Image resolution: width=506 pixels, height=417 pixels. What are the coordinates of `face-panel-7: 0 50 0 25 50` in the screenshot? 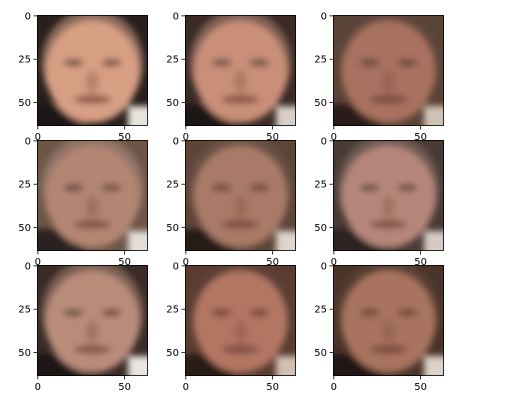 It's located at (83, 327).